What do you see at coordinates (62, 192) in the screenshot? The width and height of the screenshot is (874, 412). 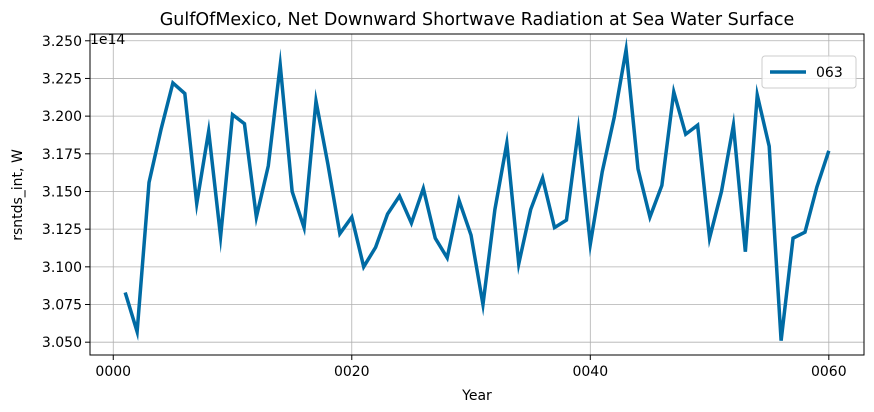 I see `y-tick-label: 3.150` at bounding box center [62, 192].